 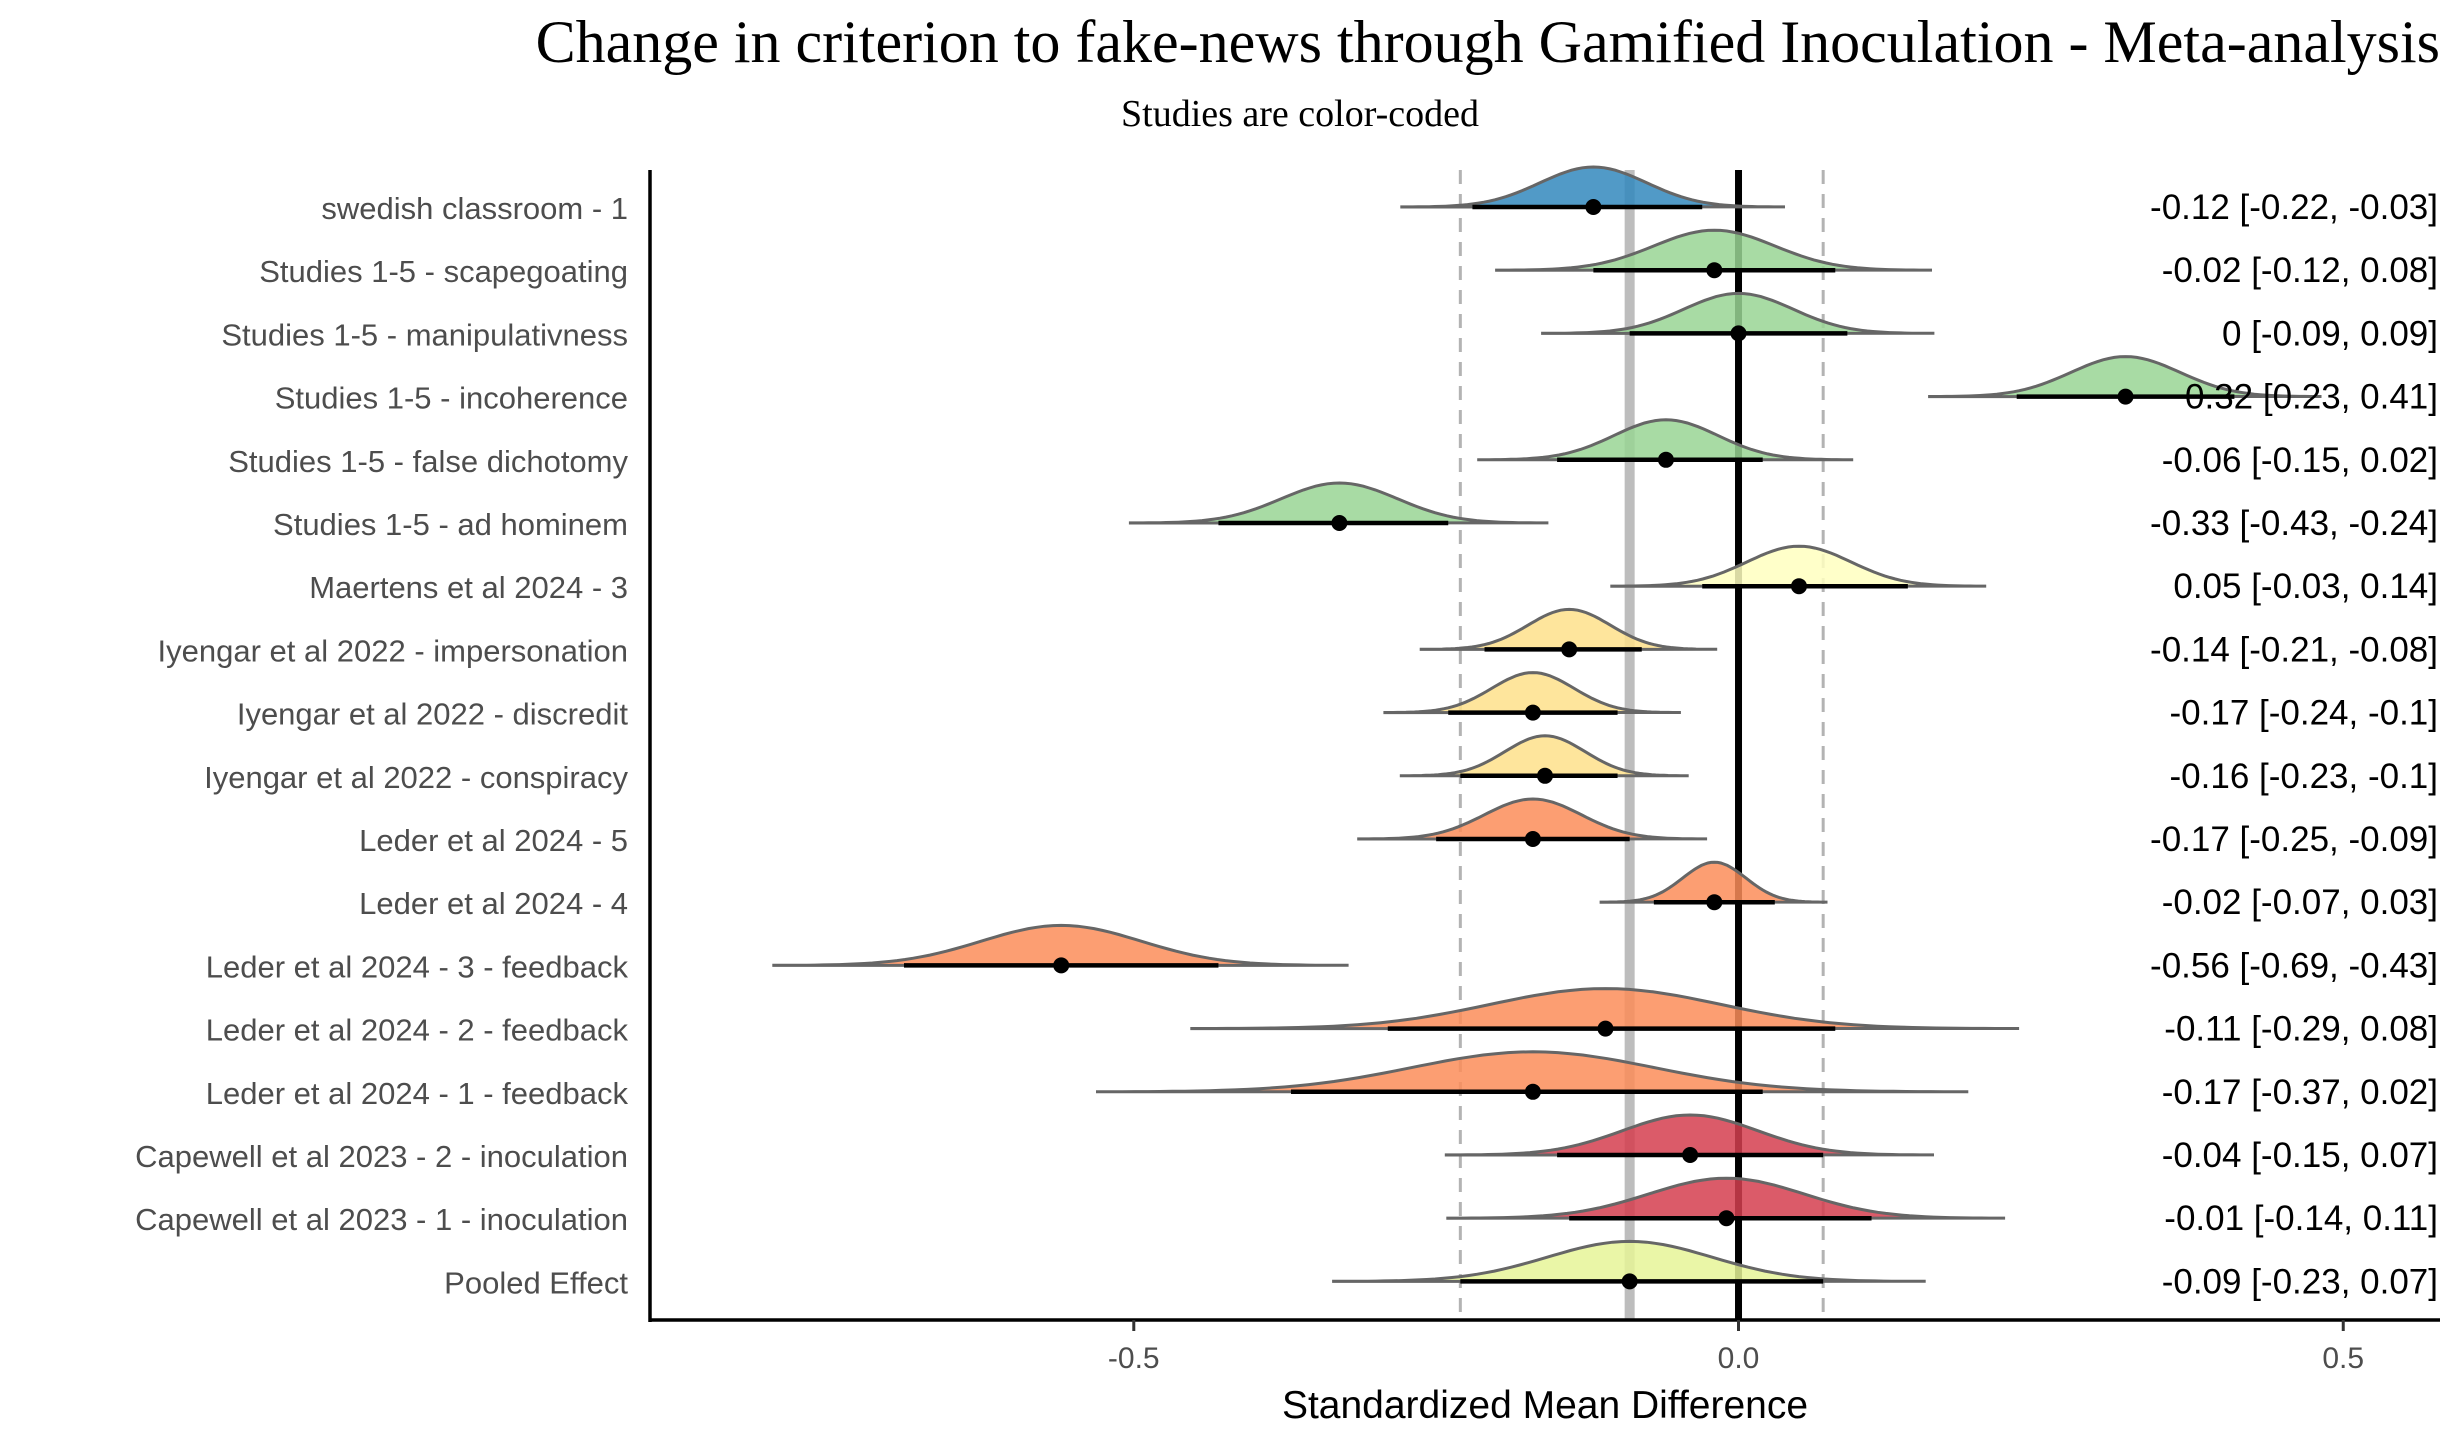 I want to click on study-label: Iyengar et al 2022 - discredit, so click(x=433, y=714).